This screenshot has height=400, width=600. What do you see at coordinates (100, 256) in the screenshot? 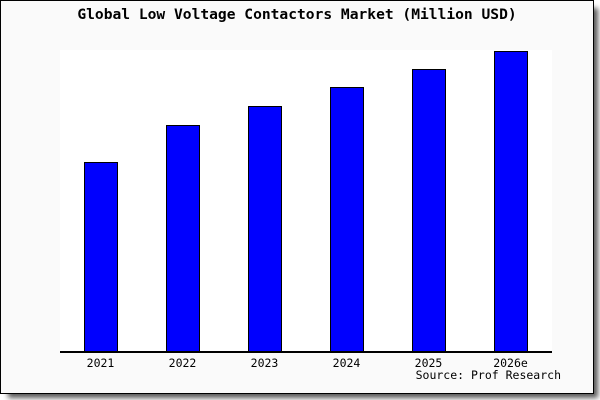
I see `bar-2021` at bounding box center [100, 256].